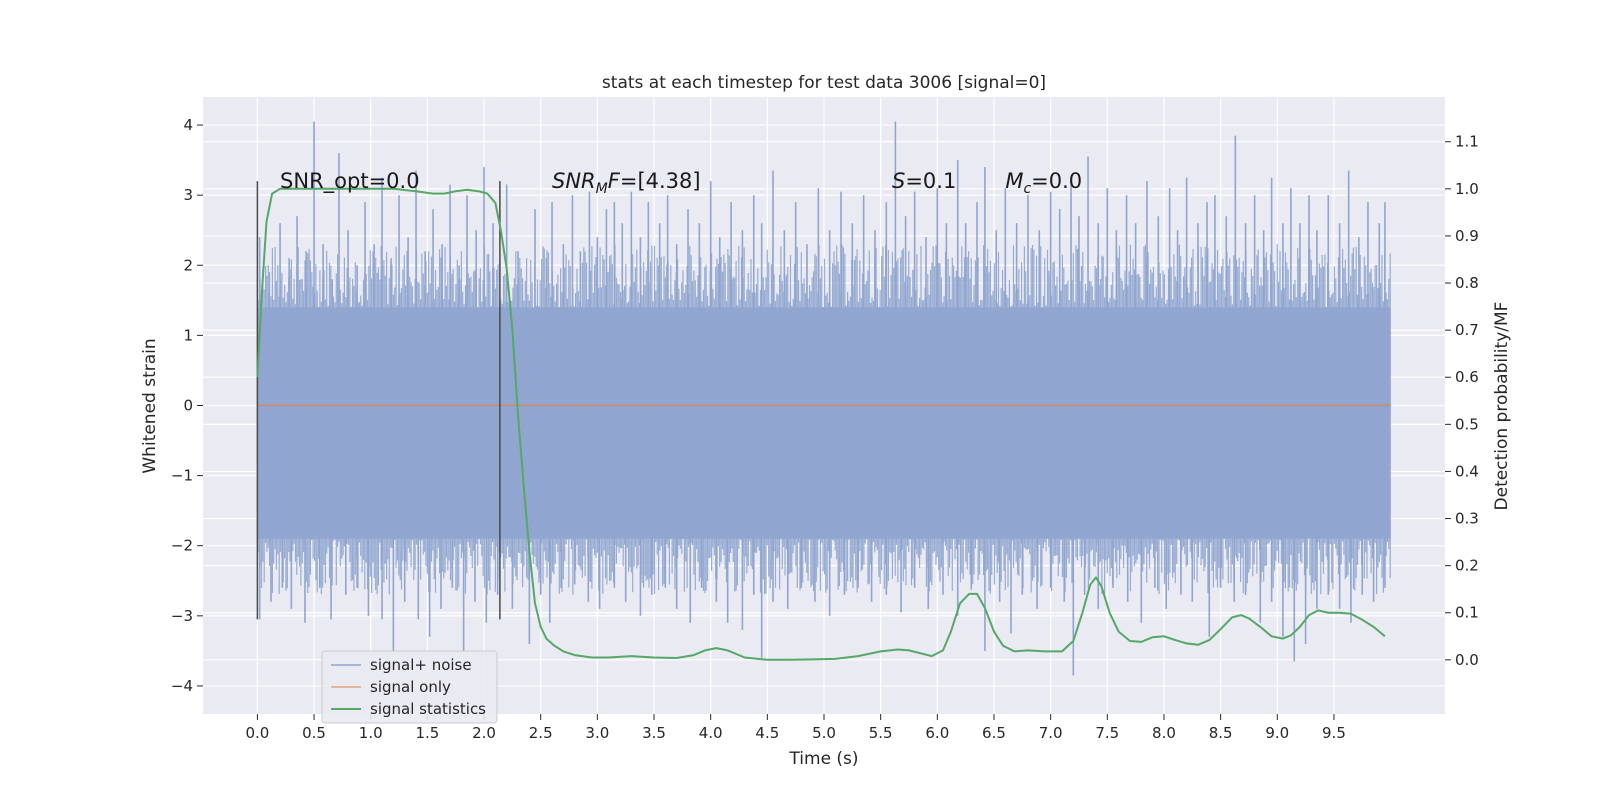 The height and width of the screenshot is (800, 1600). Describe the element at coordinates (1467, 566) in the screenshot. I see `y2-tick-label: 0.2` at that location.